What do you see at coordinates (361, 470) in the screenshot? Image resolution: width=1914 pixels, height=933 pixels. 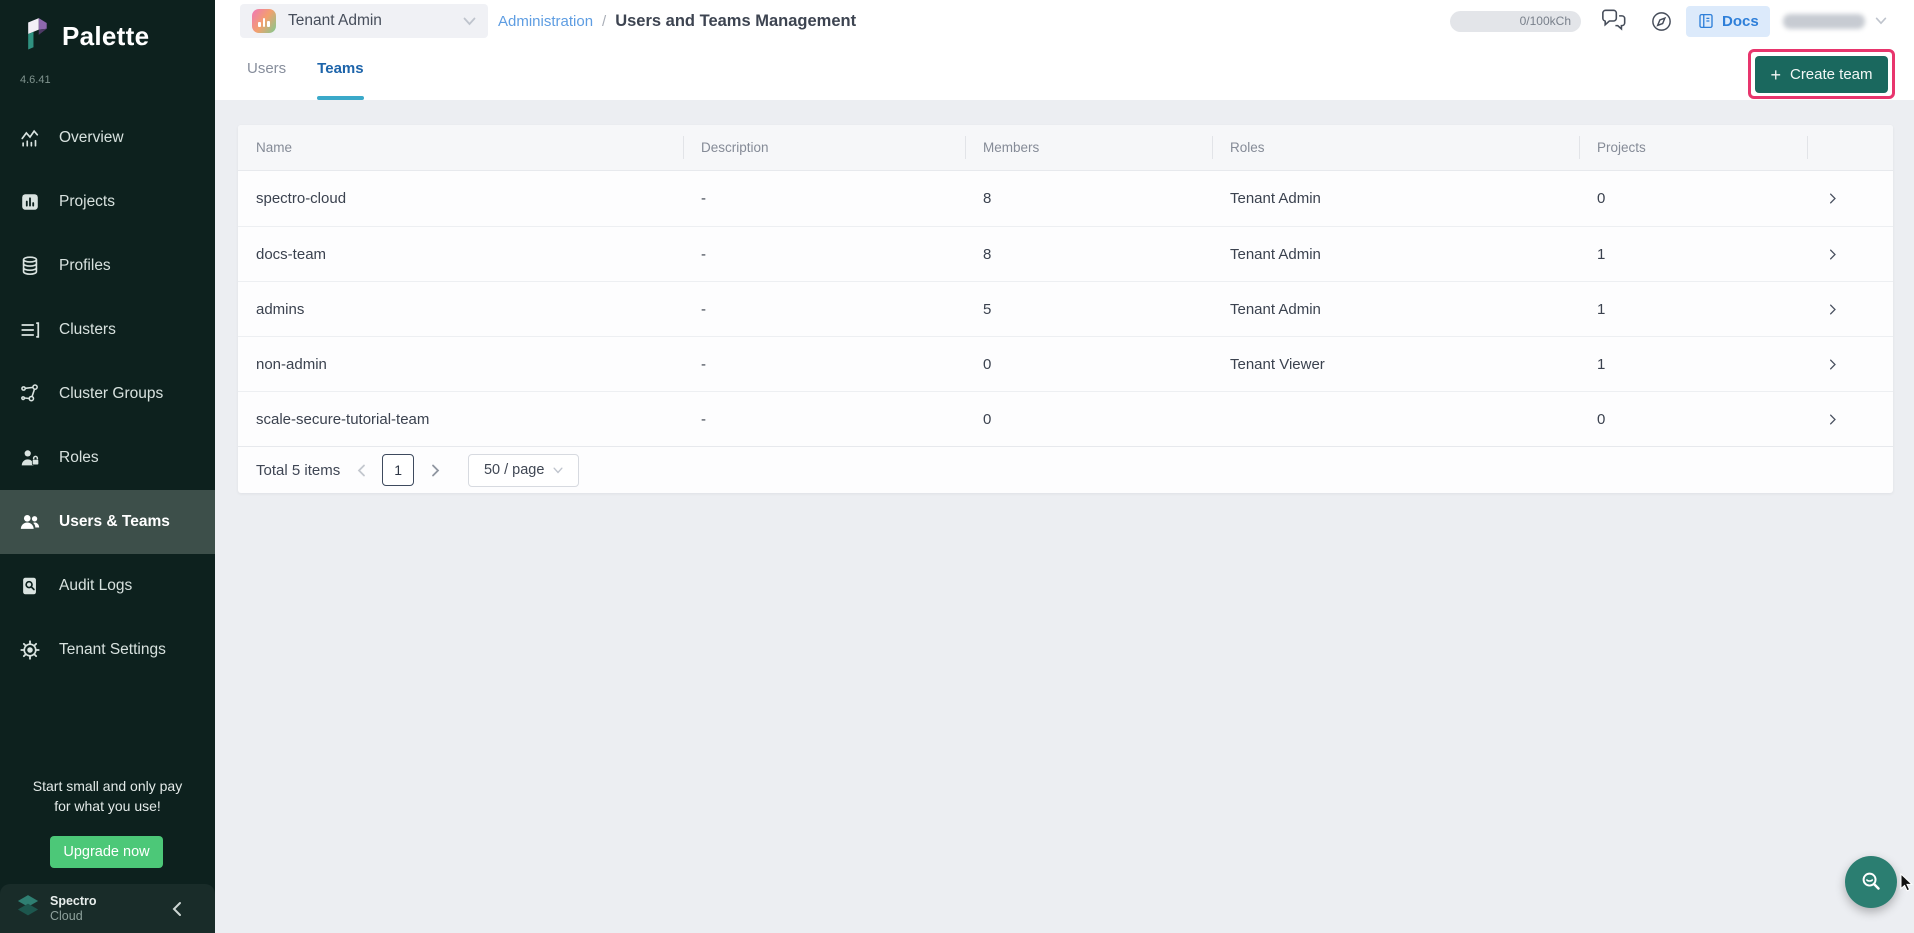 I see `previous-page-button` at bounding box center [361, 470].